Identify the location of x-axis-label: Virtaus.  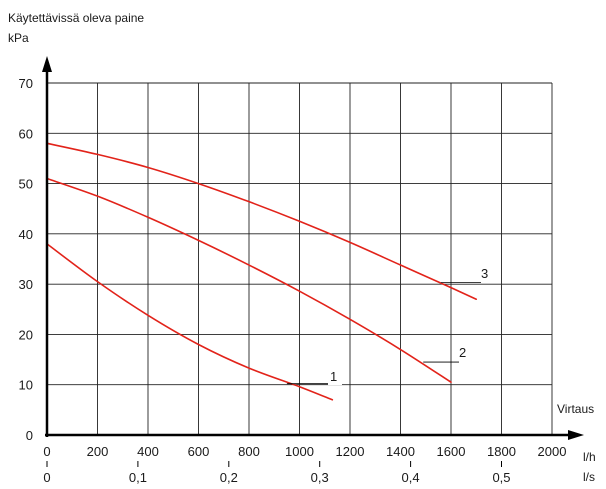
(575, 409).